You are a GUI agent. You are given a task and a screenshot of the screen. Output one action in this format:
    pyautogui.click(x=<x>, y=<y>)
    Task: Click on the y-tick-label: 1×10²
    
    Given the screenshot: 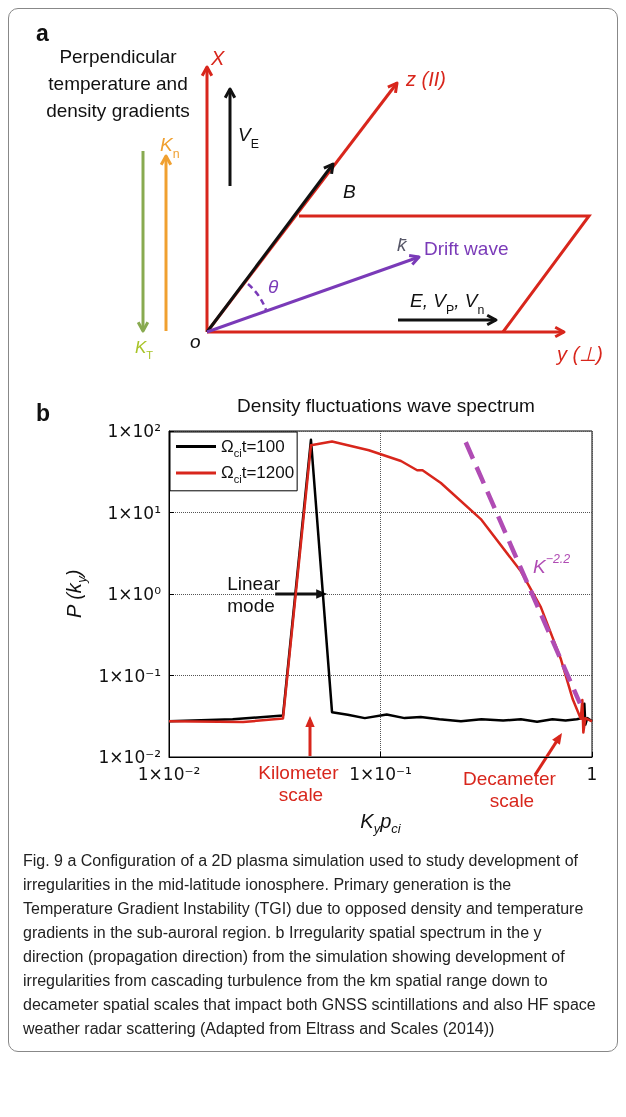 What is the action you would take?
    pyautogui.click(x=134, y=431)
    